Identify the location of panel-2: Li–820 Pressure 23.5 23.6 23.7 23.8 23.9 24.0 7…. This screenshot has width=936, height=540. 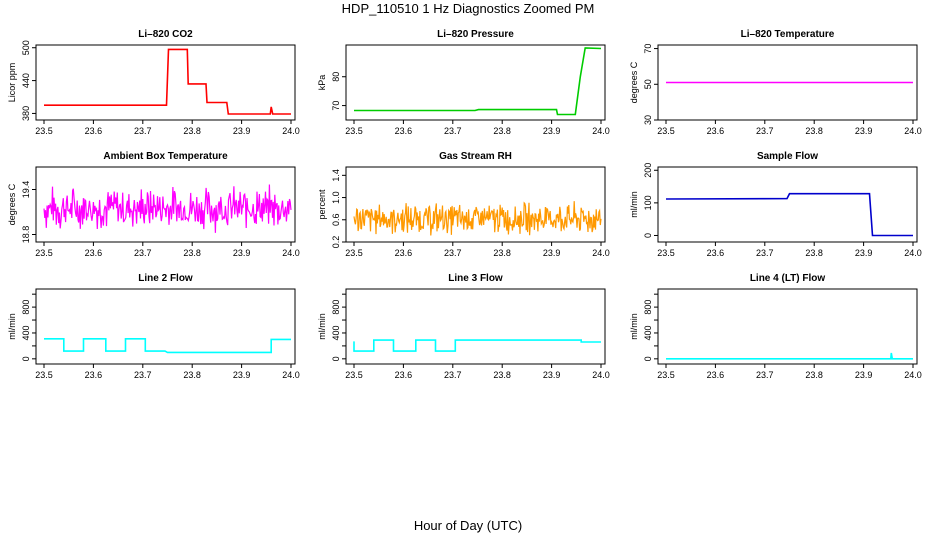
(463, 82).